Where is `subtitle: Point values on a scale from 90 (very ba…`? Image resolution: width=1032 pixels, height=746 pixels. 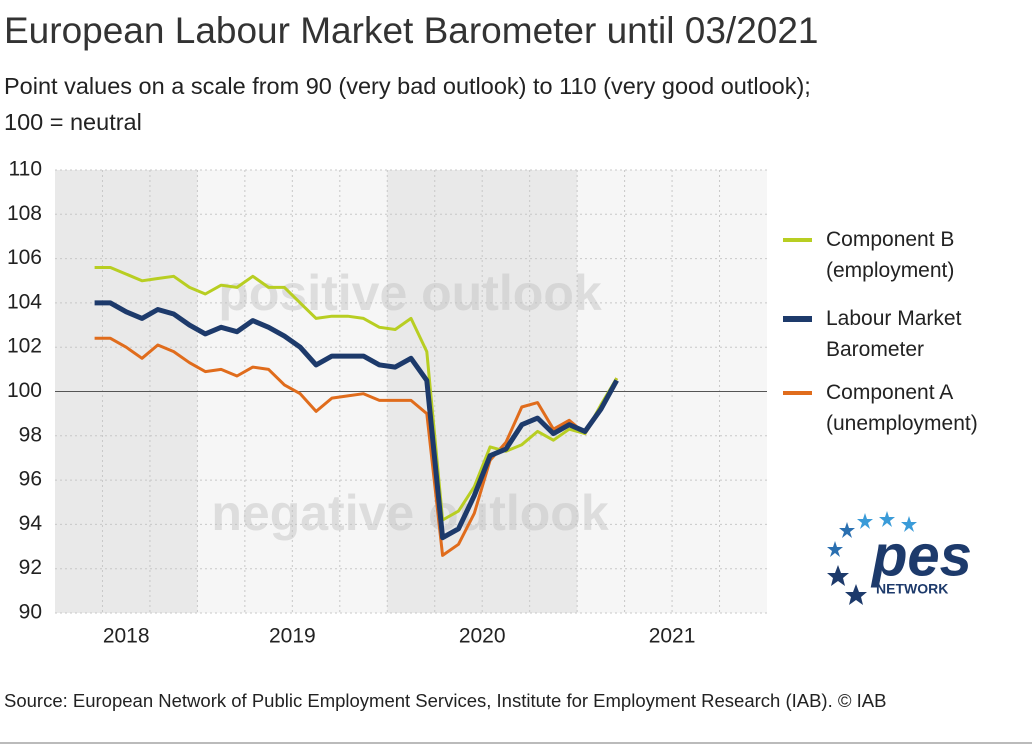 subtitle: Point values on a scale from 90 (very ba… is located at coordinates (407, 86).